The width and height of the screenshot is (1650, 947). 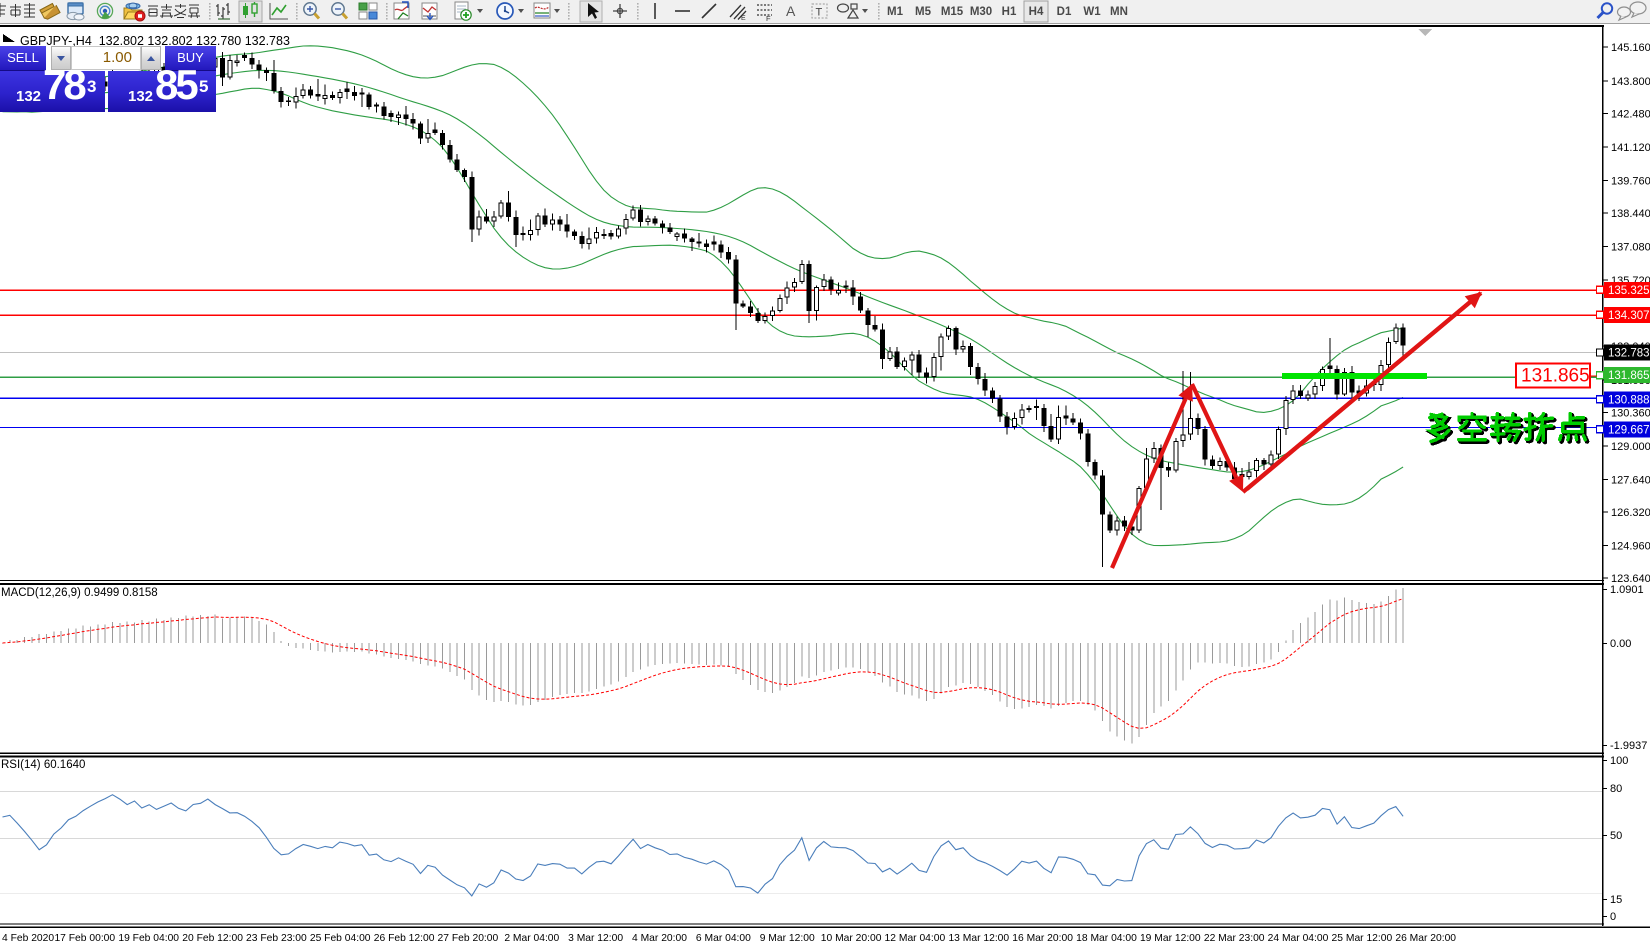 I want to click on svg-text: 143.800, so click(x=1630, y=82).